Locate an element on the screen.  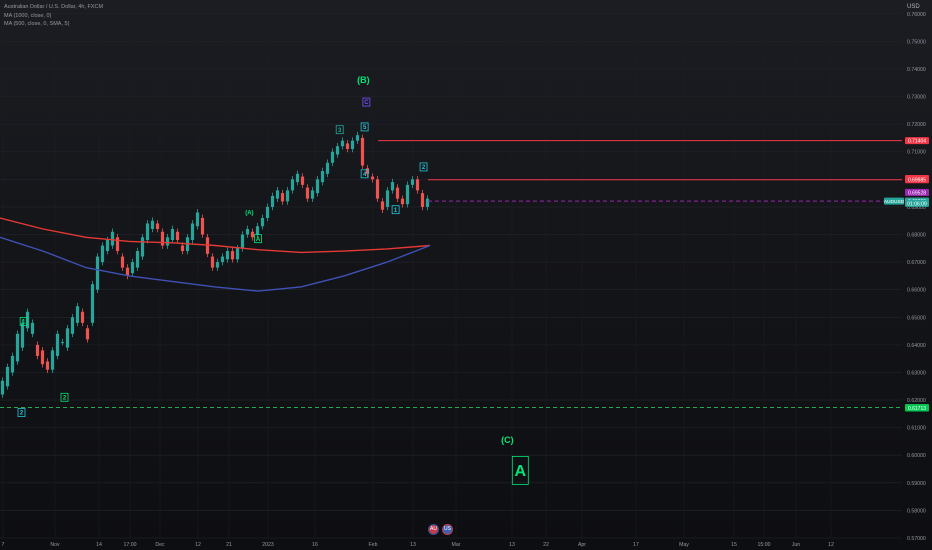
y-tick-label: 0.67000 is located at coordinates (916, 263).